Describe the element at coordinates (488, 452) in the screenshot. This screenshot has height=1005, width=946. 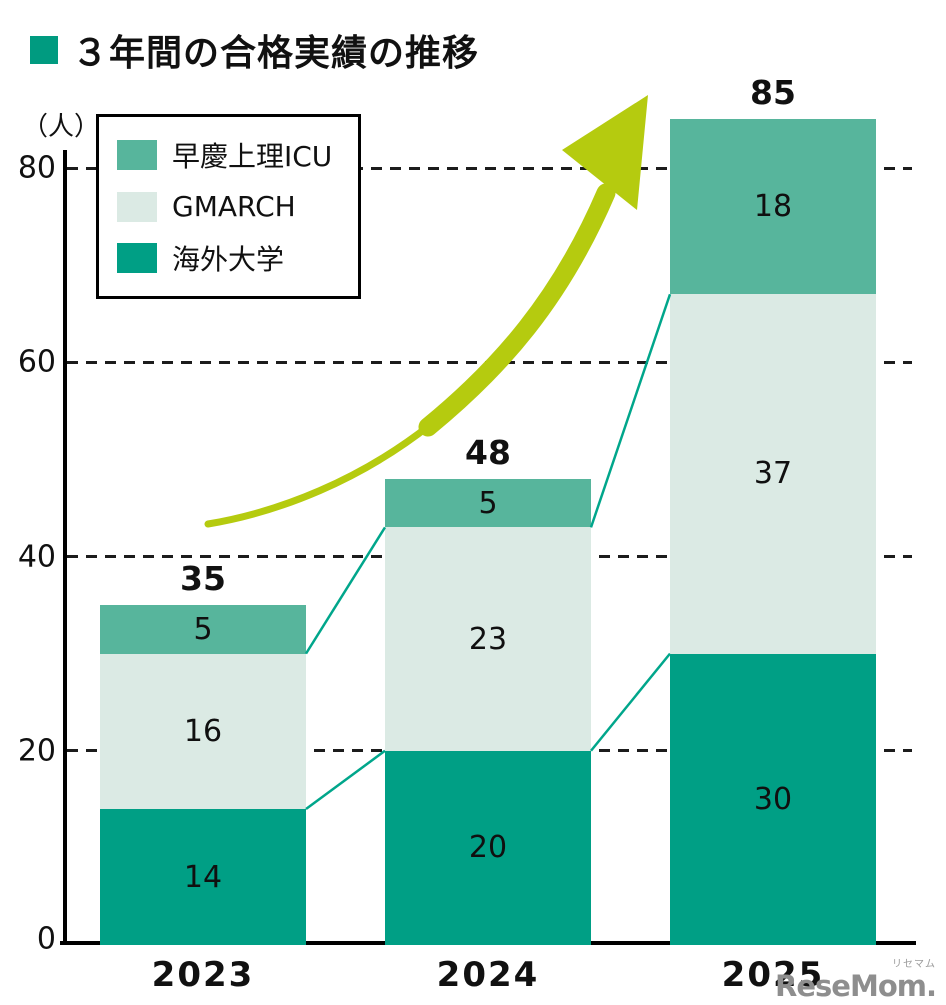
I see `bar-total-label: 48` at that location.